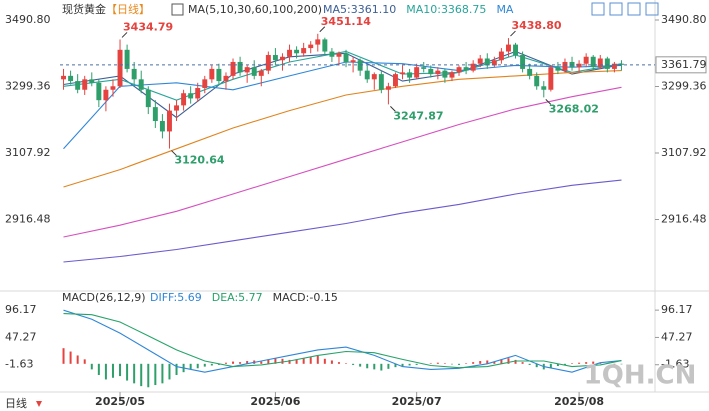 The image size is (709, 411). I want to click on last-price-box, so click(681, 65).